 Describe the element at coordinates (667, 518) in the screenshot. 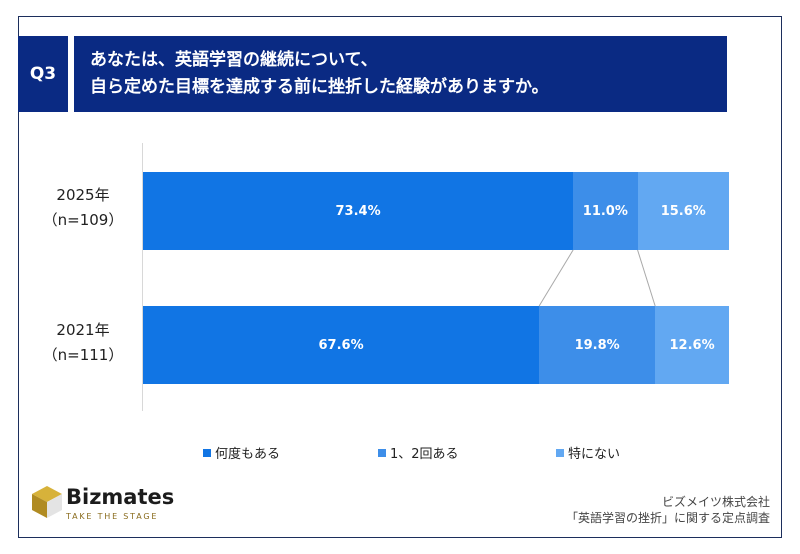

I see `source-line-2: 「英語学習の挫折」に関する定点調査` at that location.